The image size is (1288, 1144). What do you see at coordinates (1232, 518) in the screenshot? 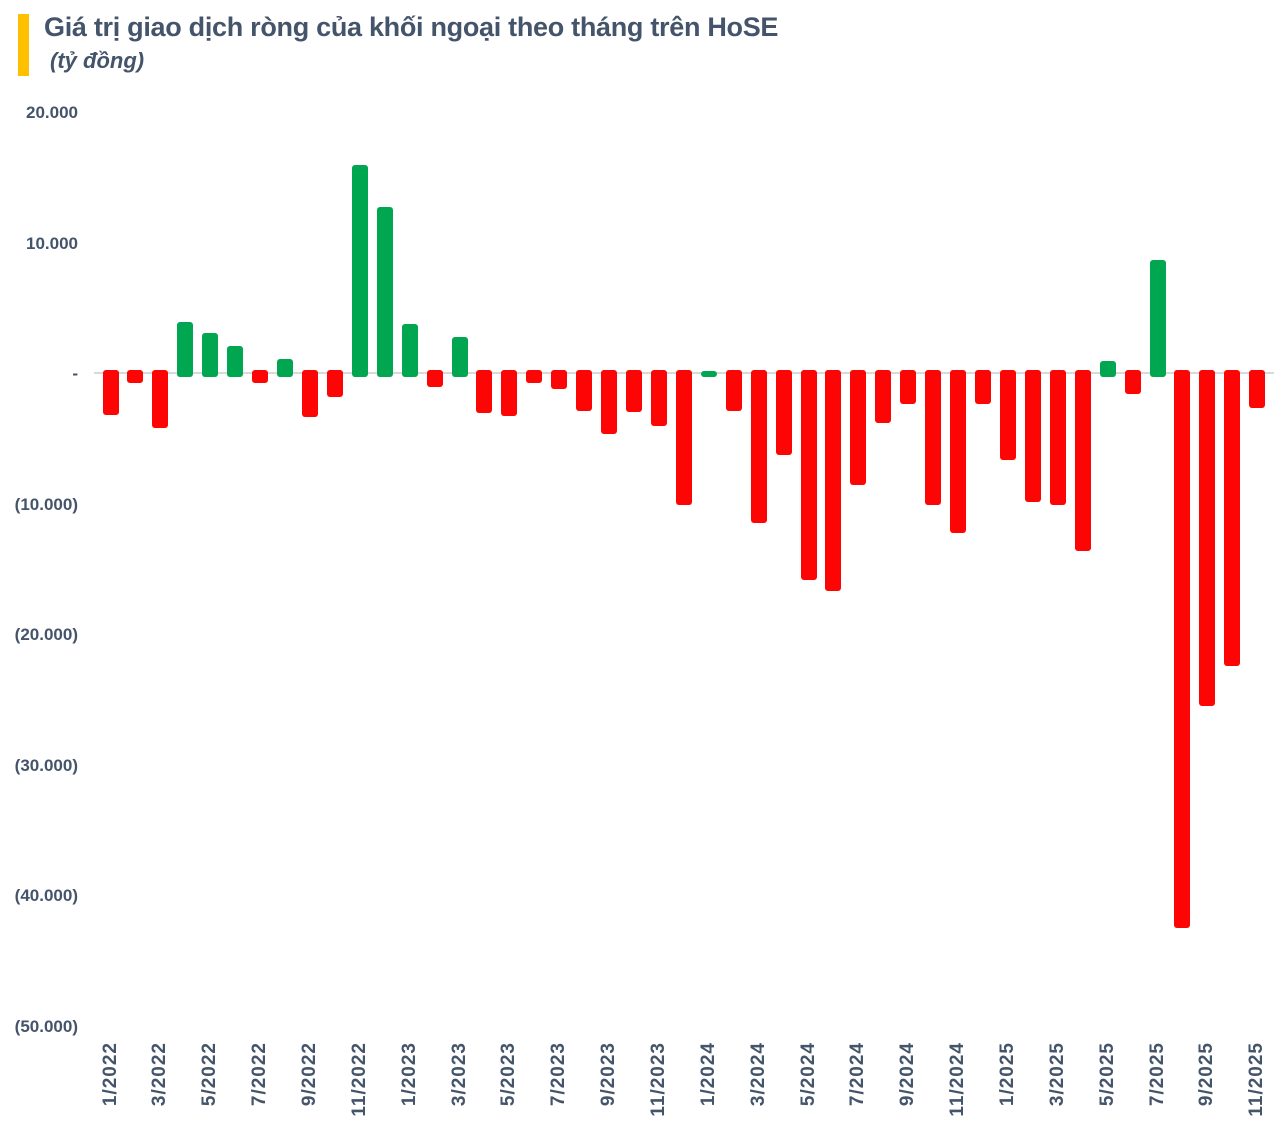
I see `bar-10-2025` at bounding box center [1232, 518].